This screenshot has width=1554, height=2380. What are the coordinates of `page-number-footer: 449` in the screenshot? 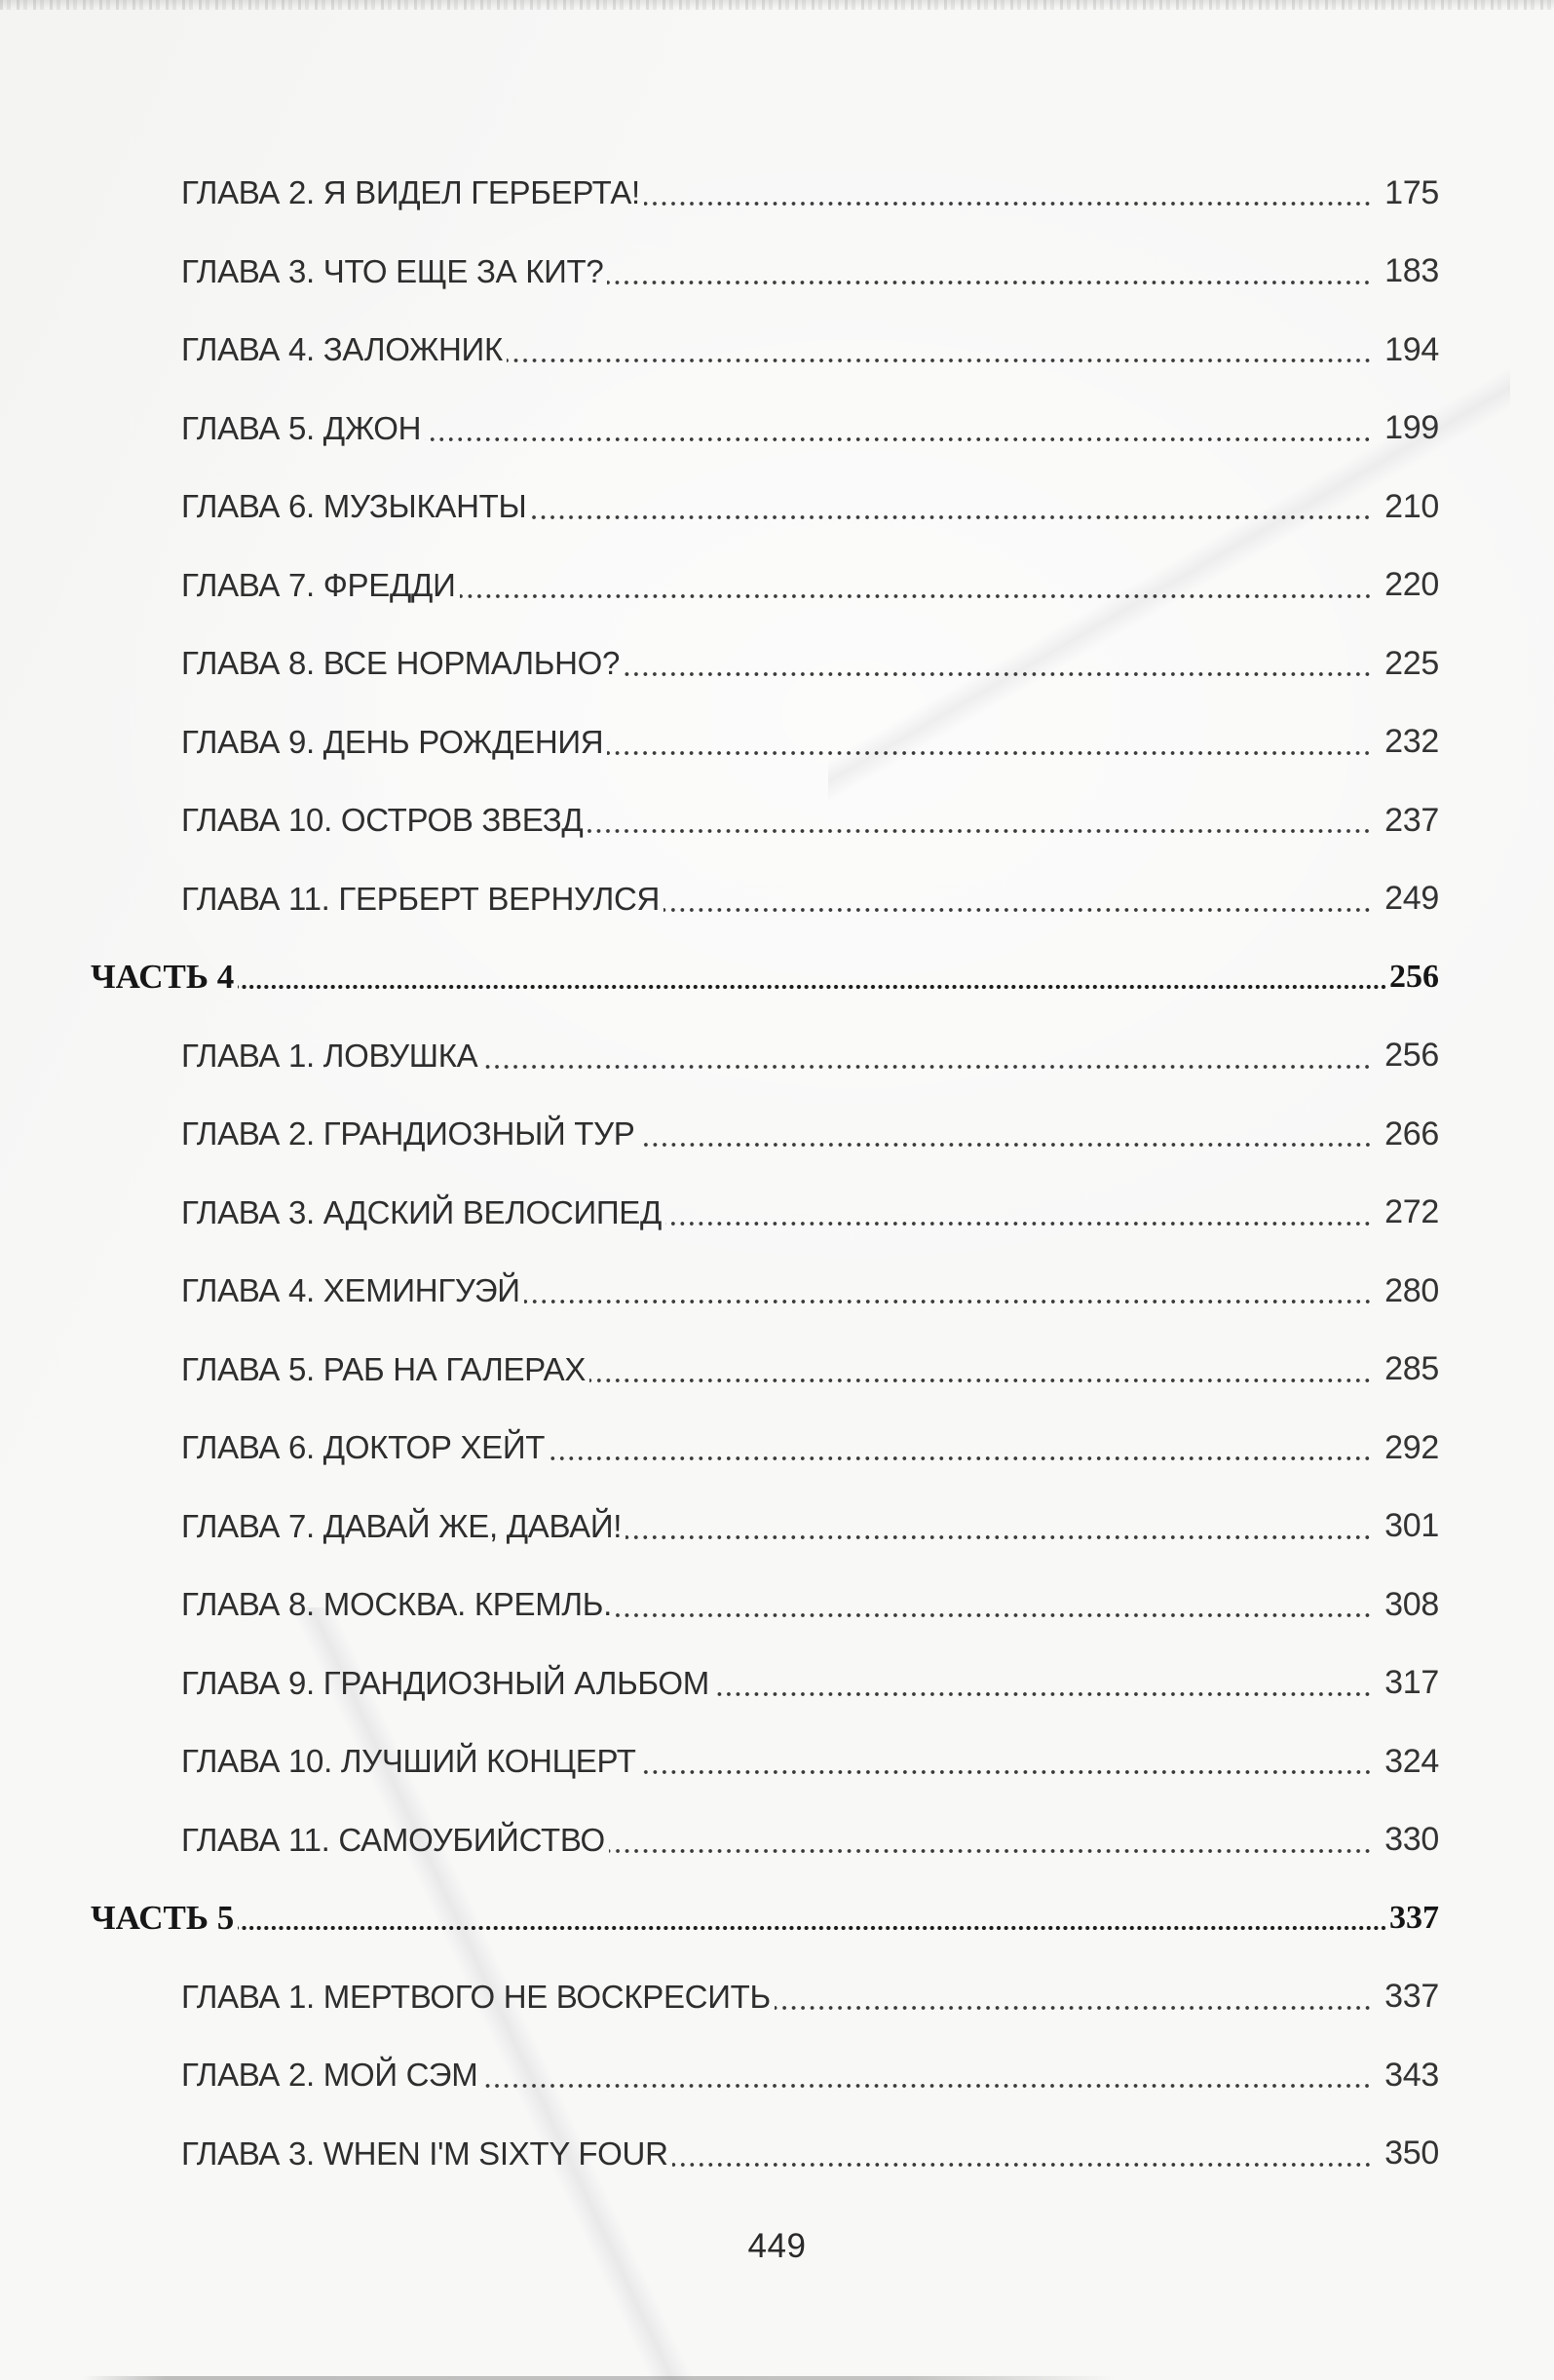 It's located at (777, 2246).